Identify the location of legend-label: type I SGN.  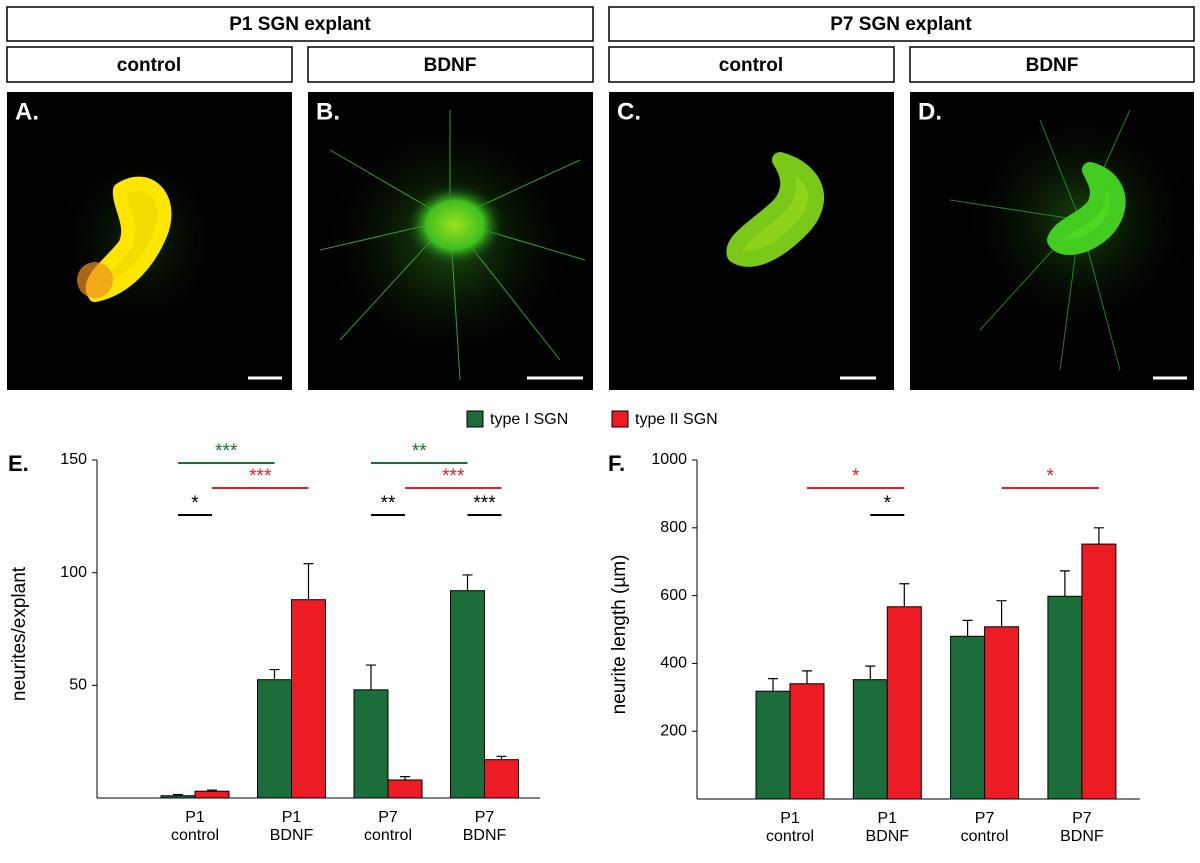
(529, 419).